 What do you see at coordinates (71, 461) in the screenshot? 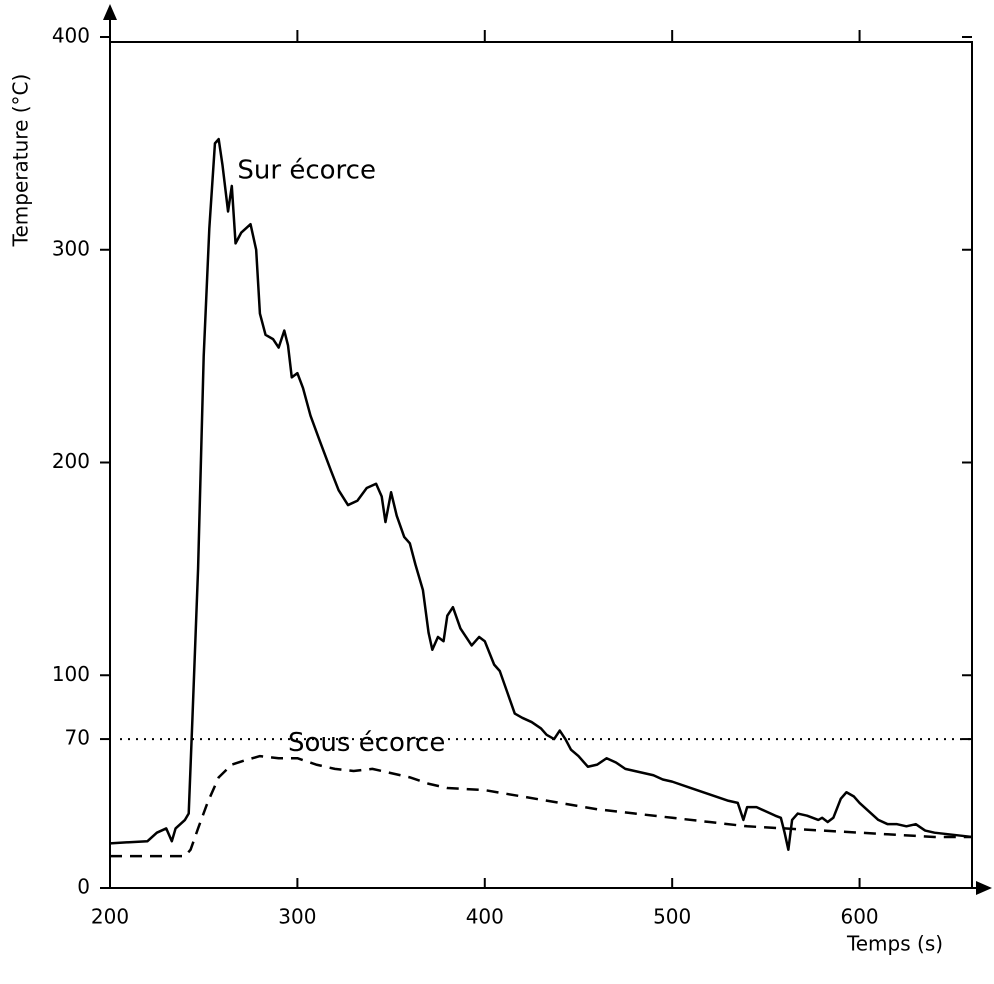
I see `y-tick-label: 200` at bounding box center [71, 461].